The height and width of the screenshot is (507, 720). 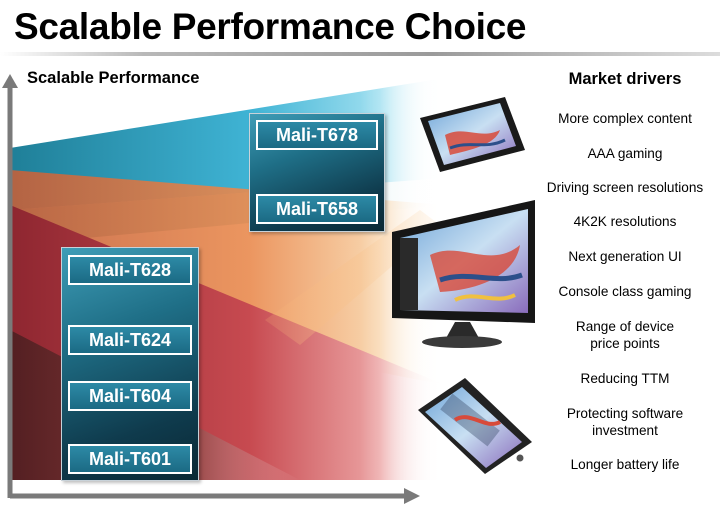 What do you see at coordinates (625, 464) in the screenshot?
I see `driver-item: Longer battery life` at bounding box center [625, 464].